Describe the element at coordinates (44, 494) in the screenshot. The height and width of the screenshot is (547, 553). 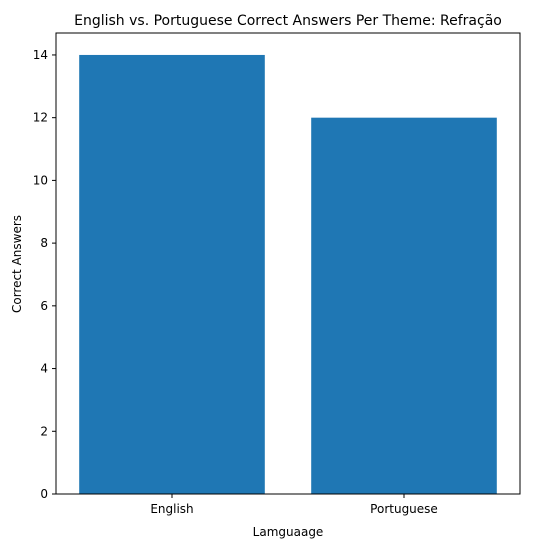
I see `y-tick-label-0: 0` at that location.